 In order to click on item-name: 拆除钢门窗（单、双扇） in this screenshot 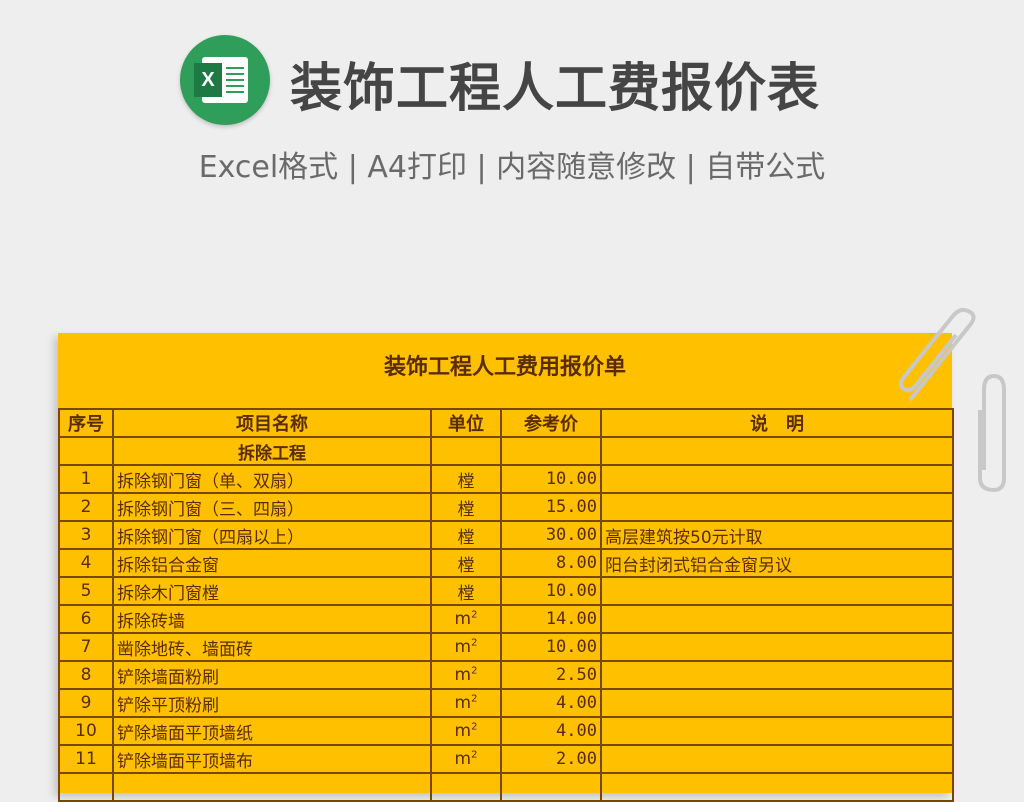, I will do `click(272, 479)`.